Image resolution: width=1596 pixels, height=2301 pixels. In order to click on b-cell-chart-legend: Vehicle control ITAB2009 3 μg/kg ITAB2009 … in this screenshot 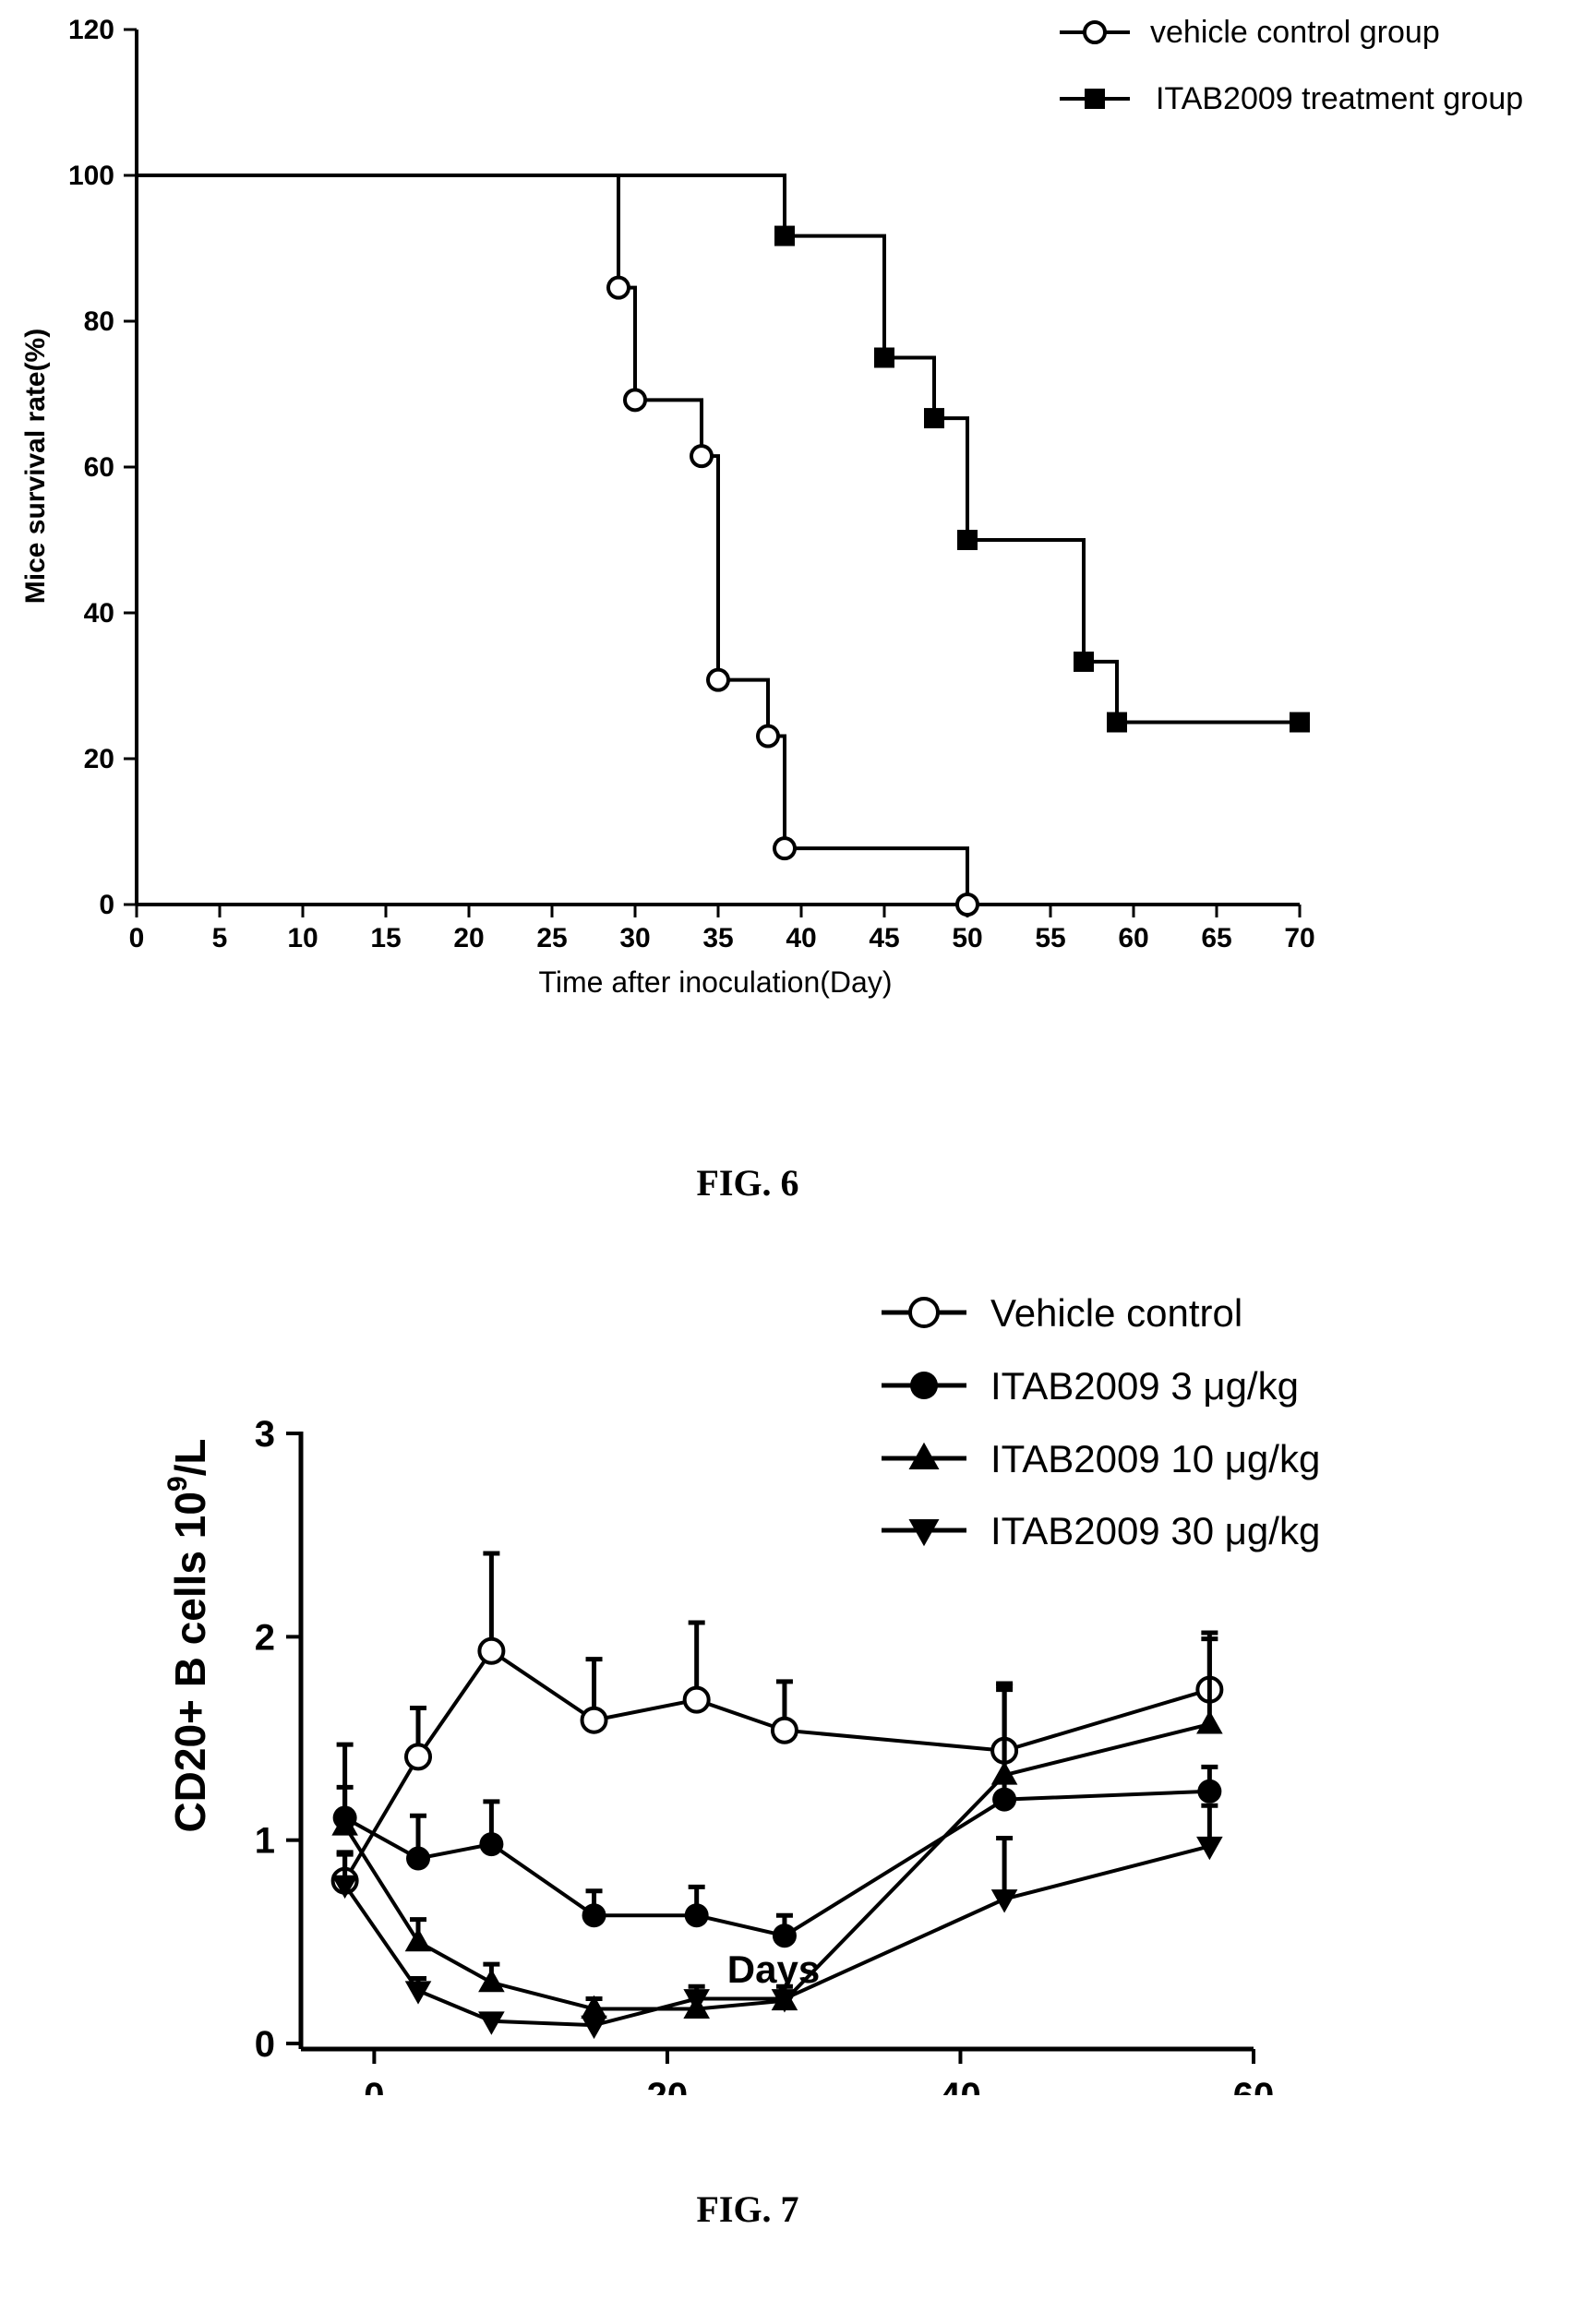, I will do `click(1101, 1421)`.